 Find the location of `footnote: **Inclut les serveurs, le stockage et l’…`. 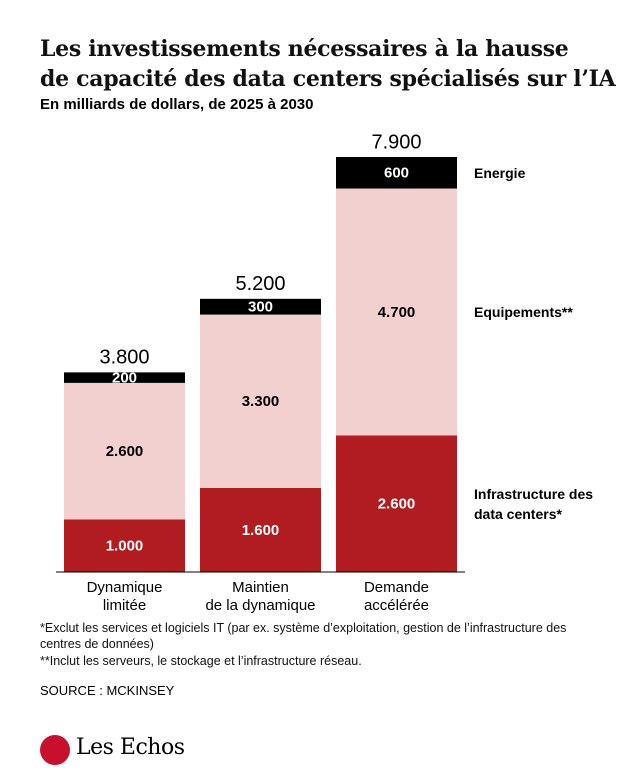

footnote: **Inclut les serveurs, le stockage et l’… is located at coordinates (201, 661).